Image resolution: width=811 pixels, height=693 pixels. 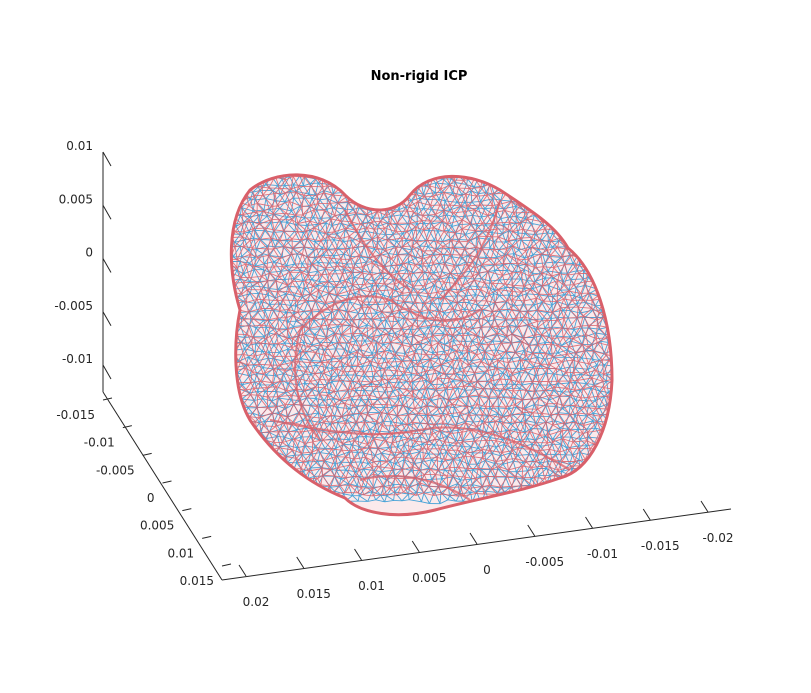 What do you see at coordinates (151, 498) in the screenshot?
I see `y-tick-label: 0` at bounding box center [151, 498].